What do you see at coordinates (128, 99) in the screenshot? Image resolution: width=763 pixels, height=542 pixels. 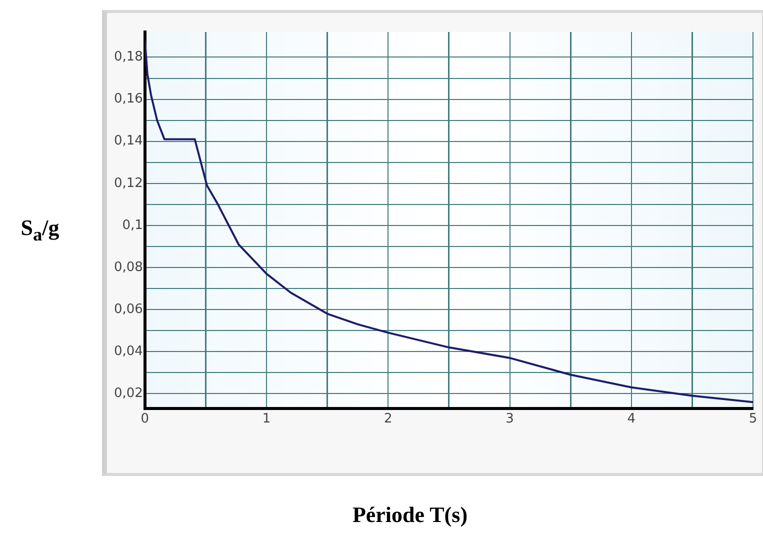 I see `y-tick-label: 0,16` at bounding box center [128, 99].